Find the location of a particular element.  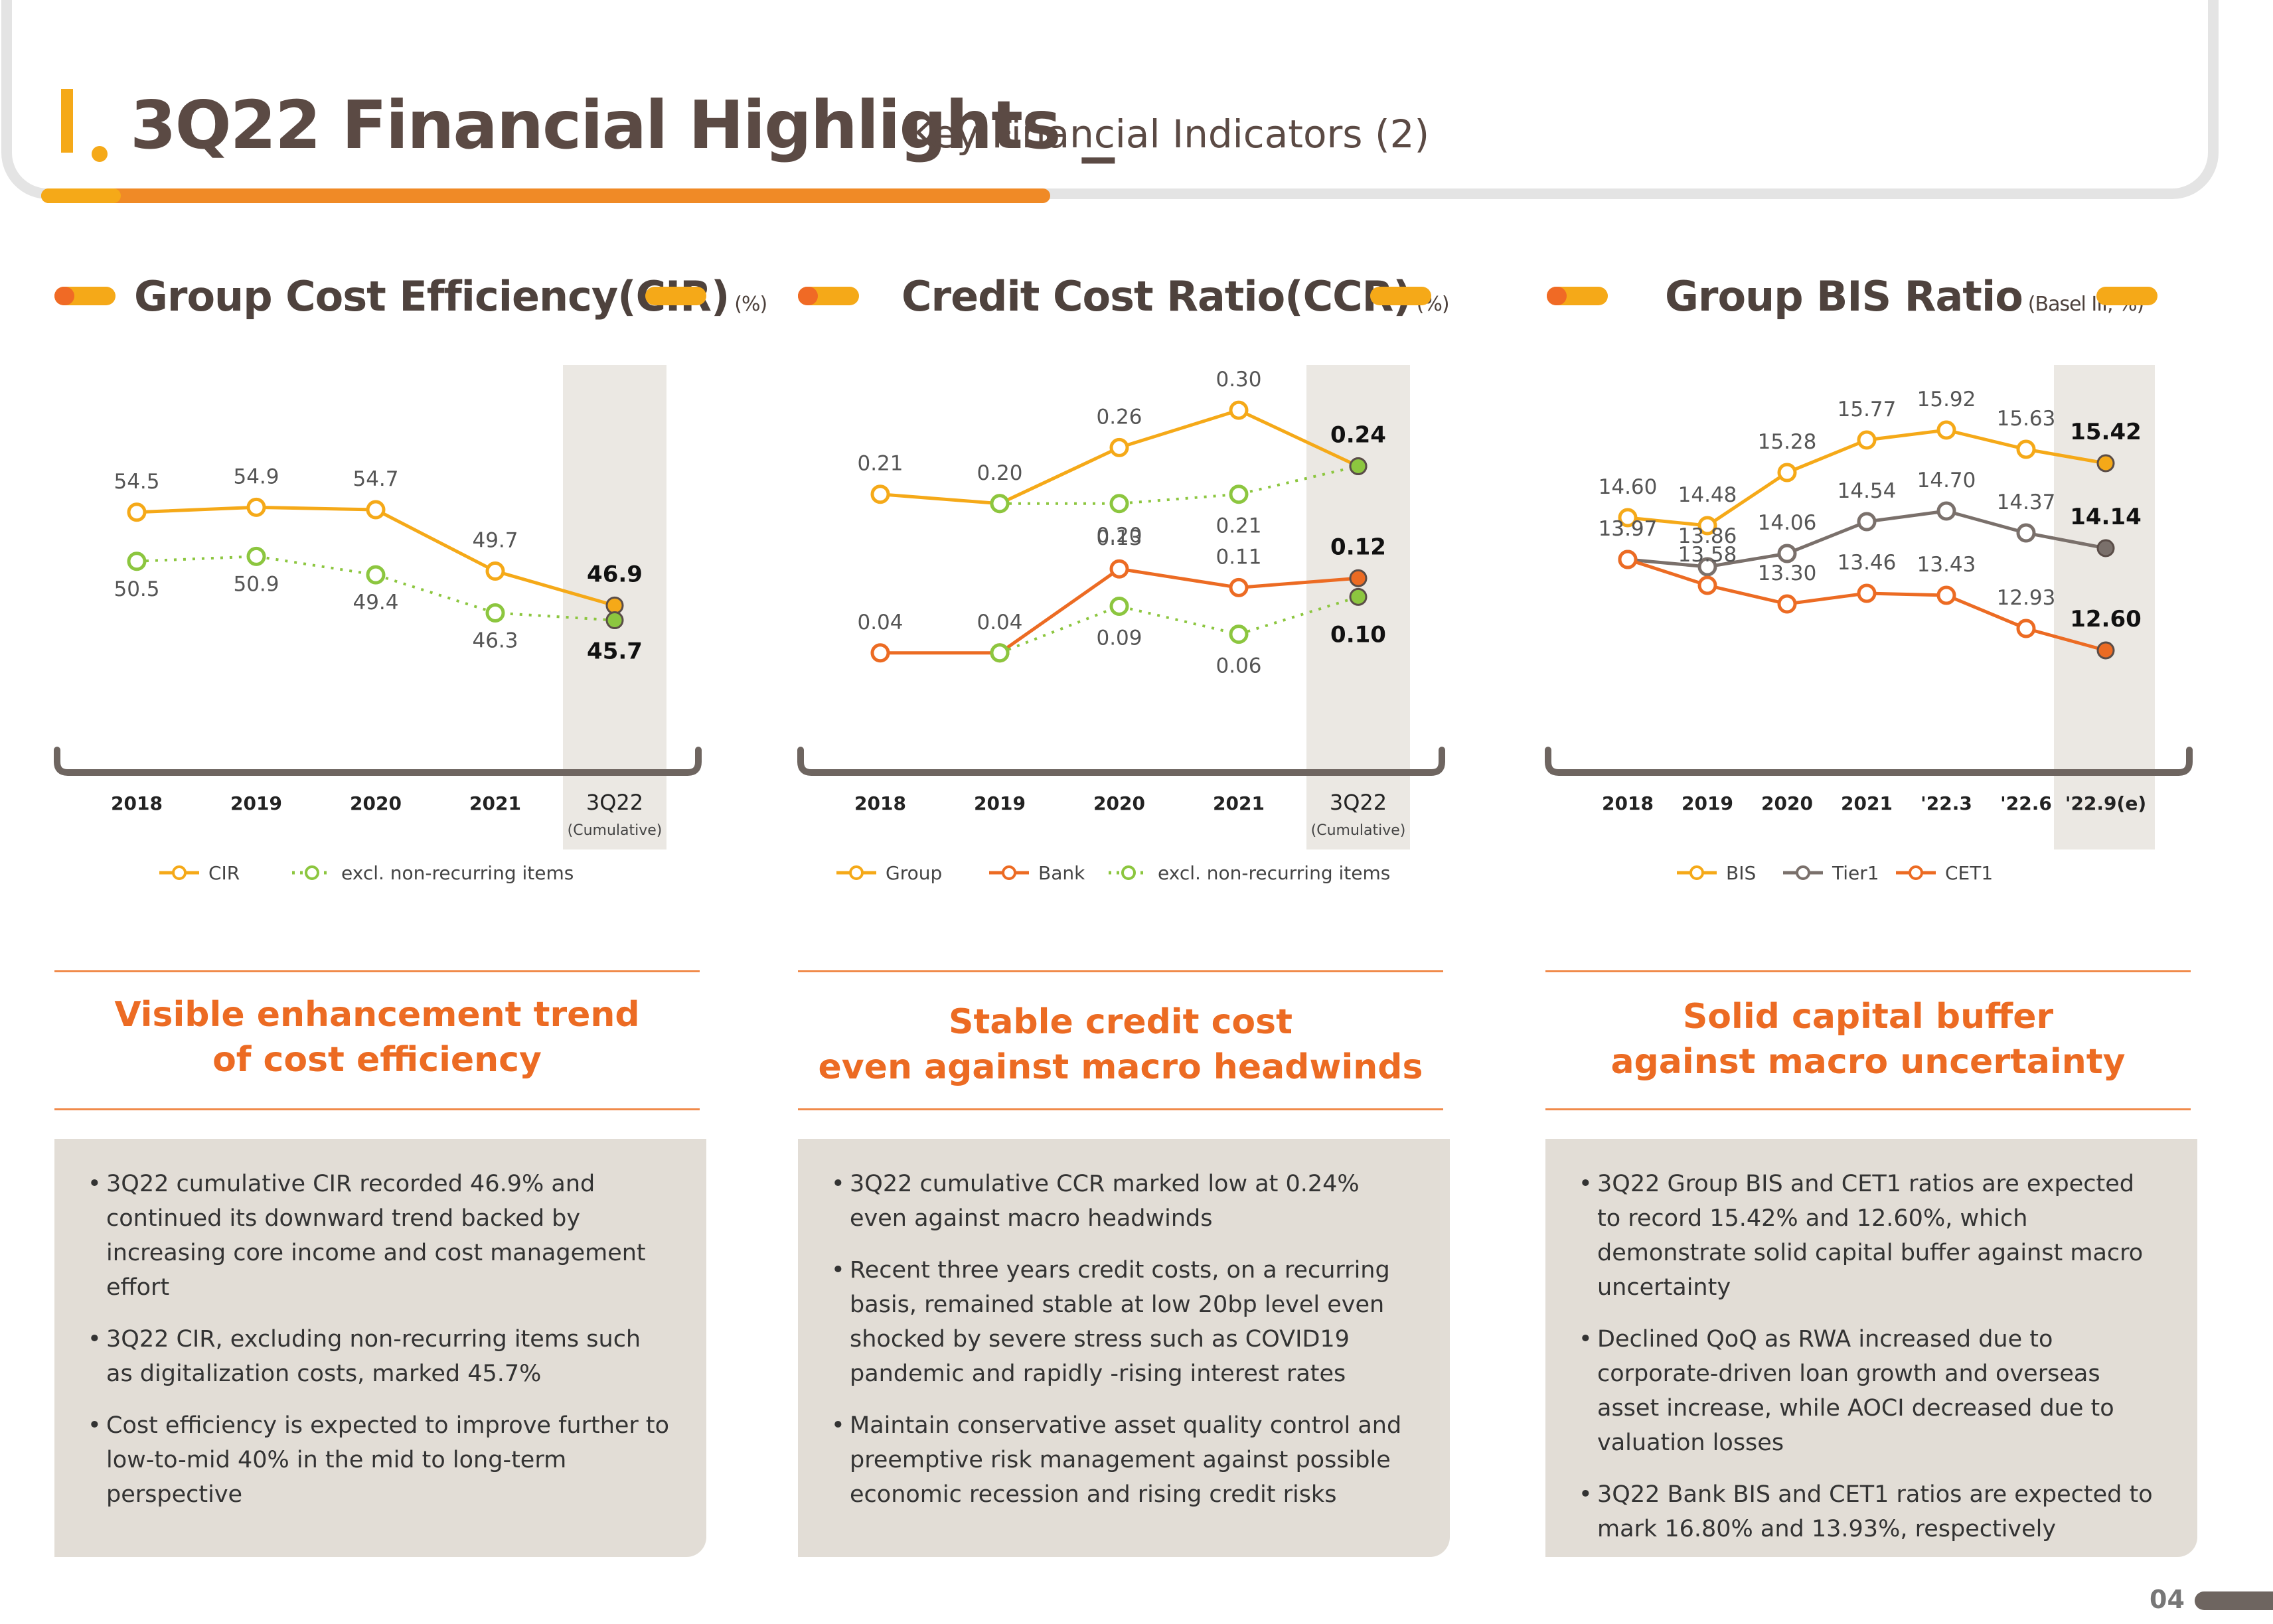

data-label: 14.37 is located at coordinates (2026, 502).